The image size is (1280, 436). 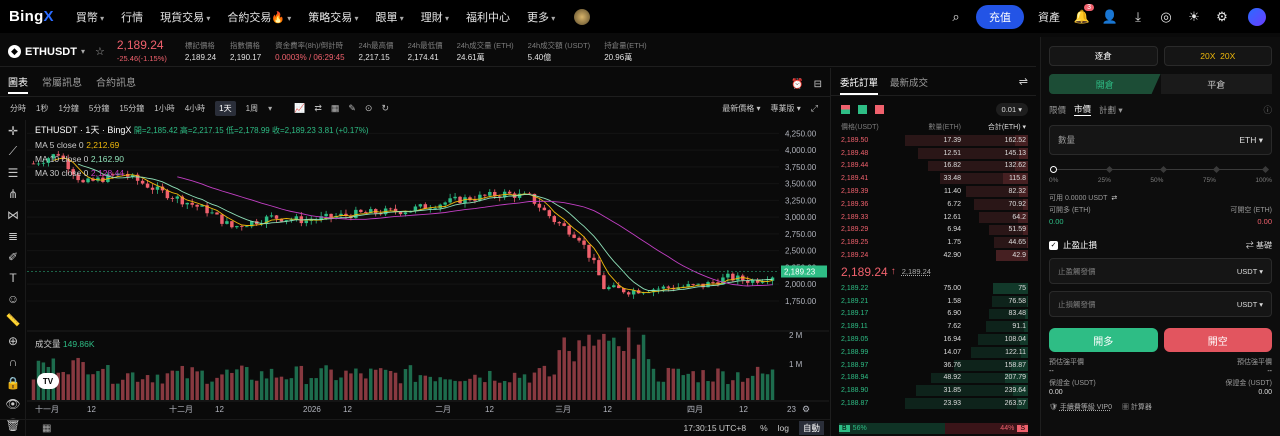 I want to click on book-row: 2,189.29 6.94 51.59, so click(x=933, y=230).